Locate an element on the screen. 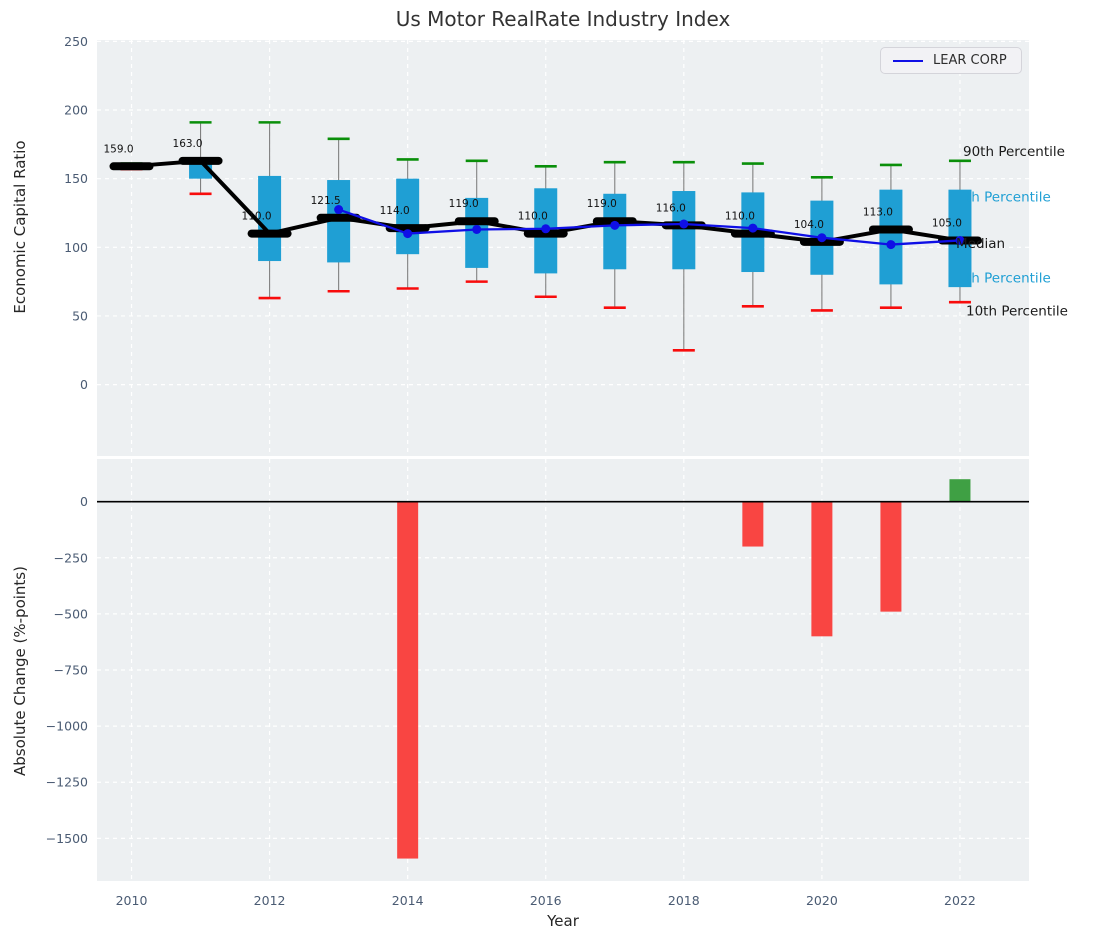 The image size is (1103, 942). y-tick-top: 50 is located at coordinates (80, 315).